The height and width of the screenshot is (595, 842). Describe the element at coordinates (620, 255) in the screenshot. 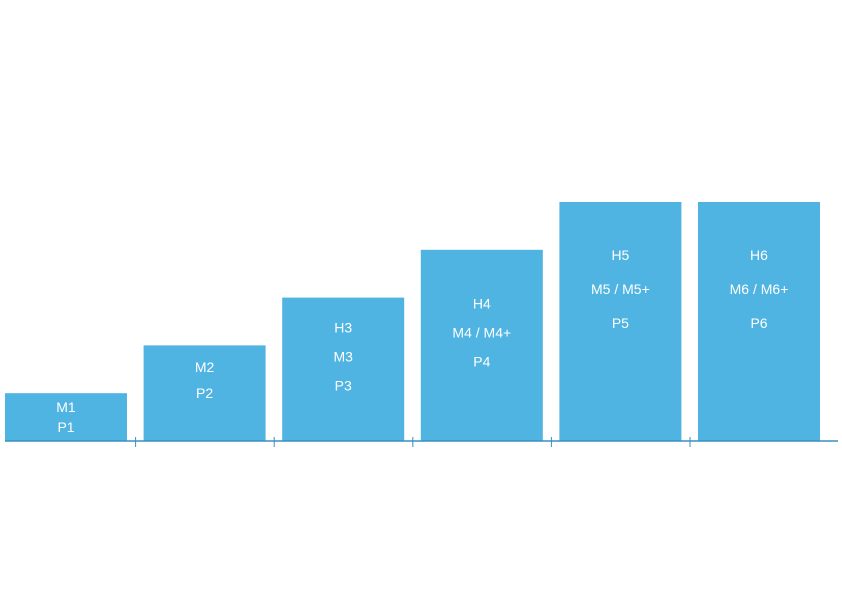

I see `bar-label-5-1: H5` at that location.